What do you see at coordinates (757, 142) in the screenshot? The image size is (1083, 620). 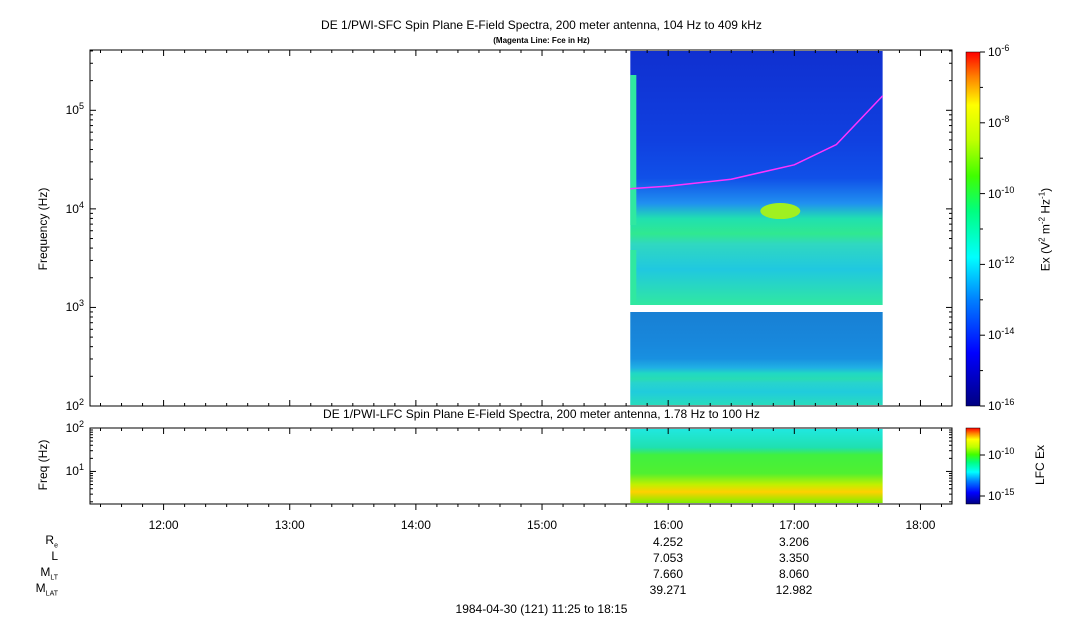 I see `fce-magenta-line` at bounding box center [757, 142].